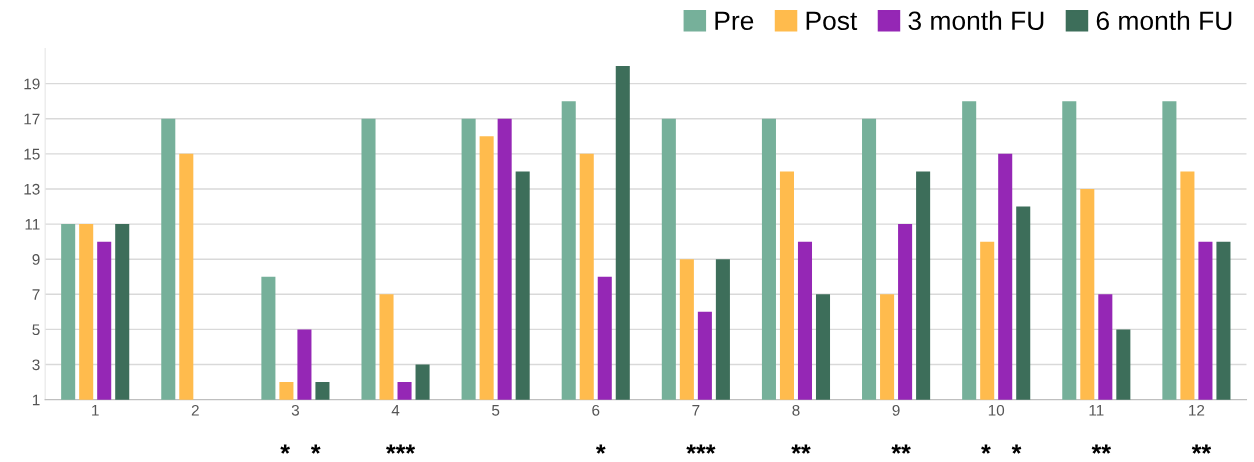 The height and width of the screenshot is (462, 1254). What do you see at coordinates (32, 224) in the screenshot?
I see `y-tick-label: 11` at bounding box center [32, 224].